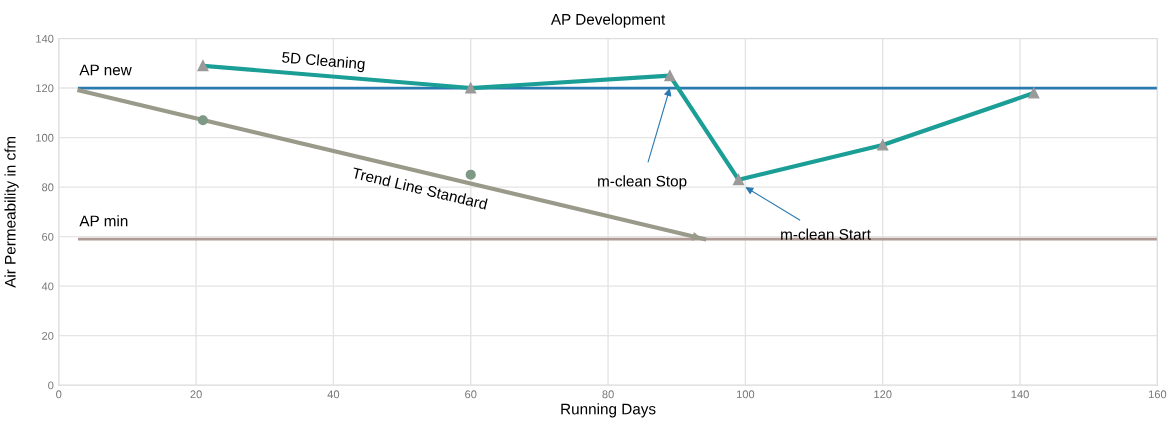  I want to click on annotation: m-clean Stop, so click(642, 182).